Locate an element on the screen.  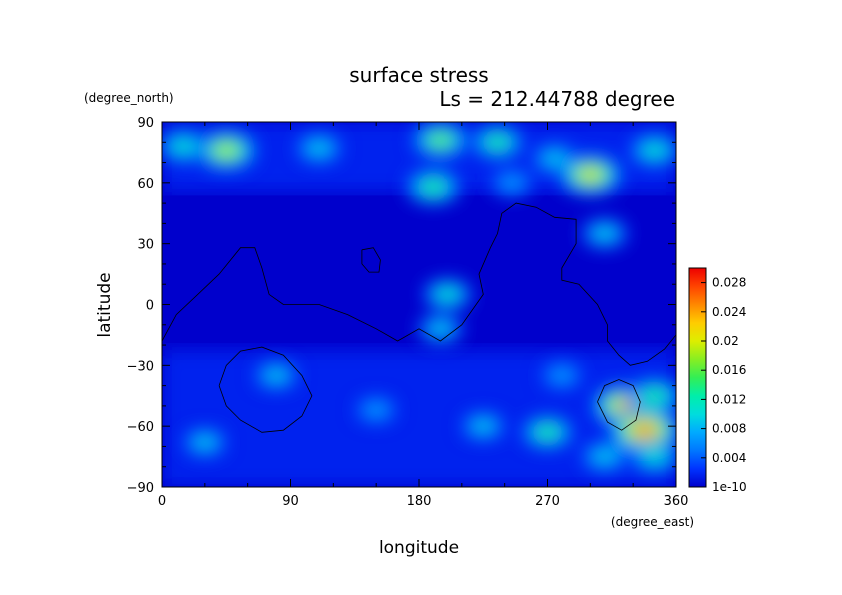
y-tick-label: 60 is located at coordinates (145, 184).